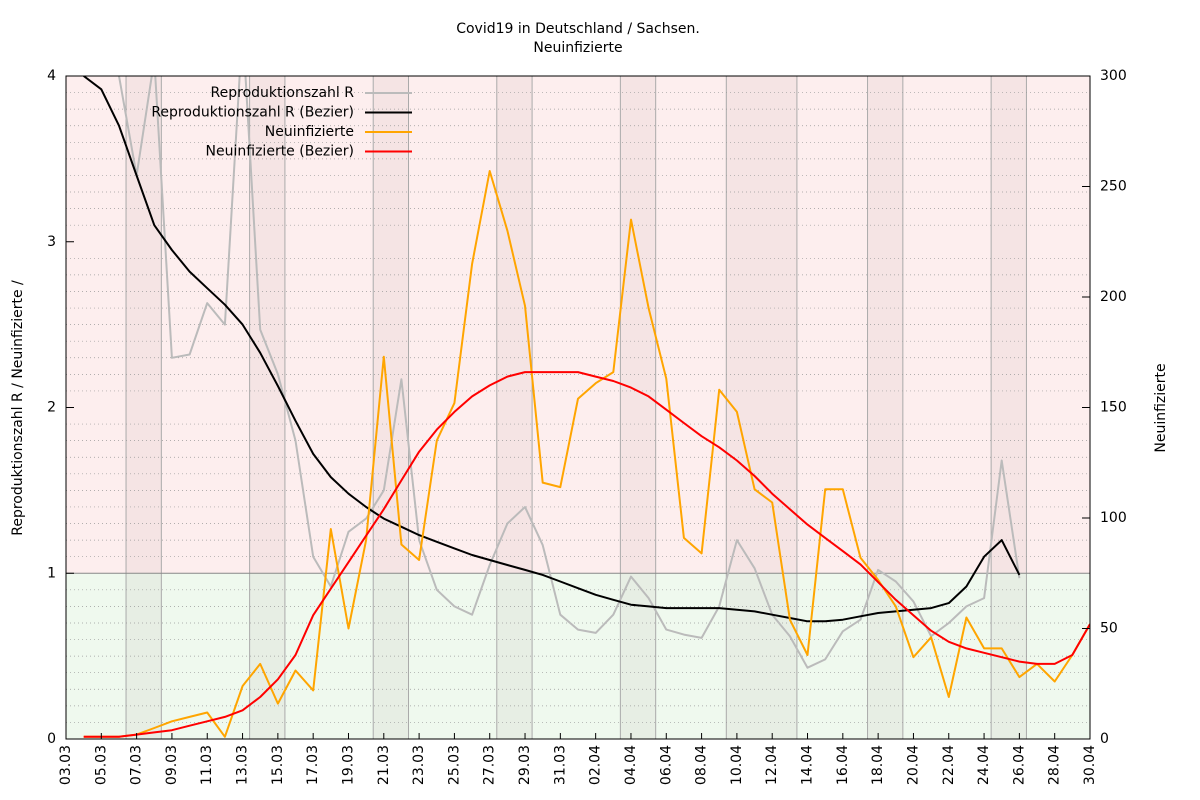  Describe the element at coordinates (1109, 629) in the screenshot. I see `y2-tick-label: 50` at that location.